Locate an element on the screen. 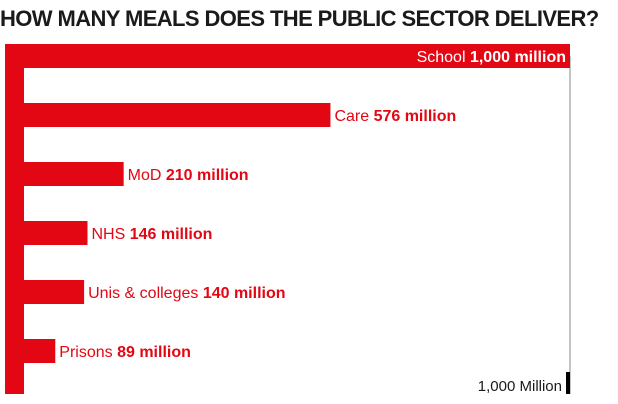  category-label: NHS is located at coordinates (110, 234).